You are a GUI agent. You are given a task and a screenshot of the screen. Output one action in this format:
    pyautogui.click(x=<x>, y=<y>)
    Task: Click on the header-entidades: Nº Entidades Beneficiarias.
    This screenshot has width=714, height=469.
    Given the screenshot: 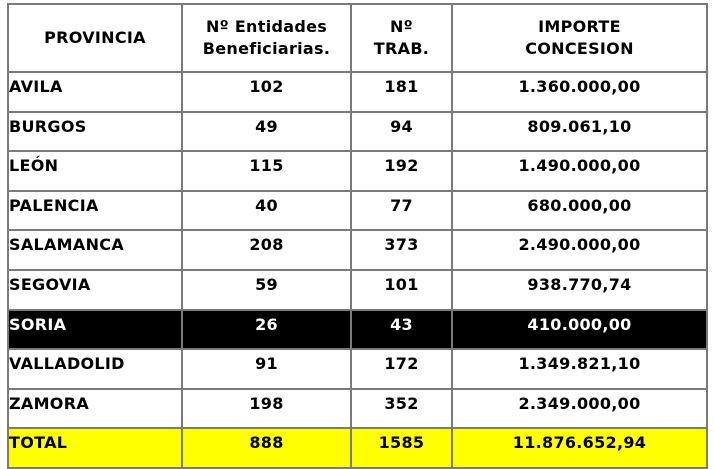 What is the action you would take?
    pyautogui.click(x=266, y=38)
    